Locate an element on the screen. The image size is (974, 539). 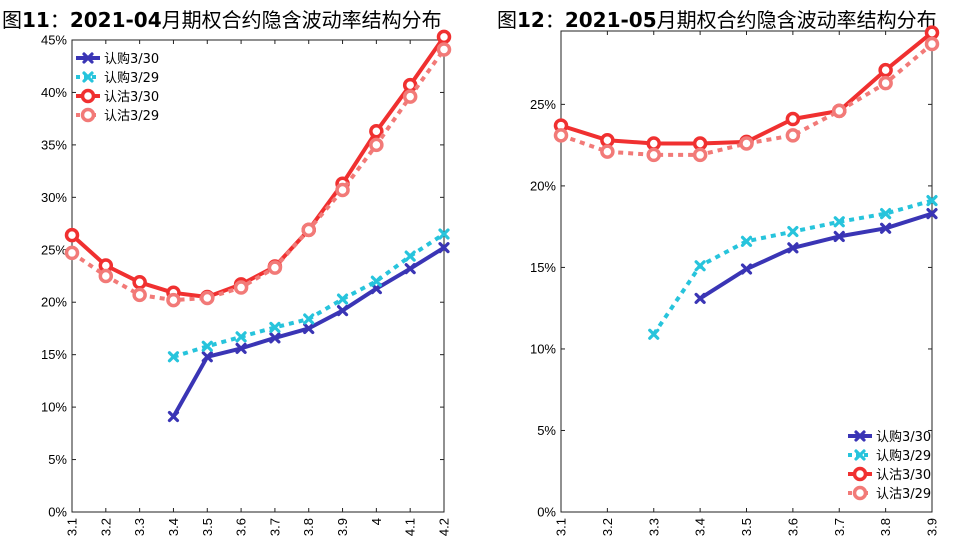
y-tick-label: 5% is located at coordinates (57, 459).